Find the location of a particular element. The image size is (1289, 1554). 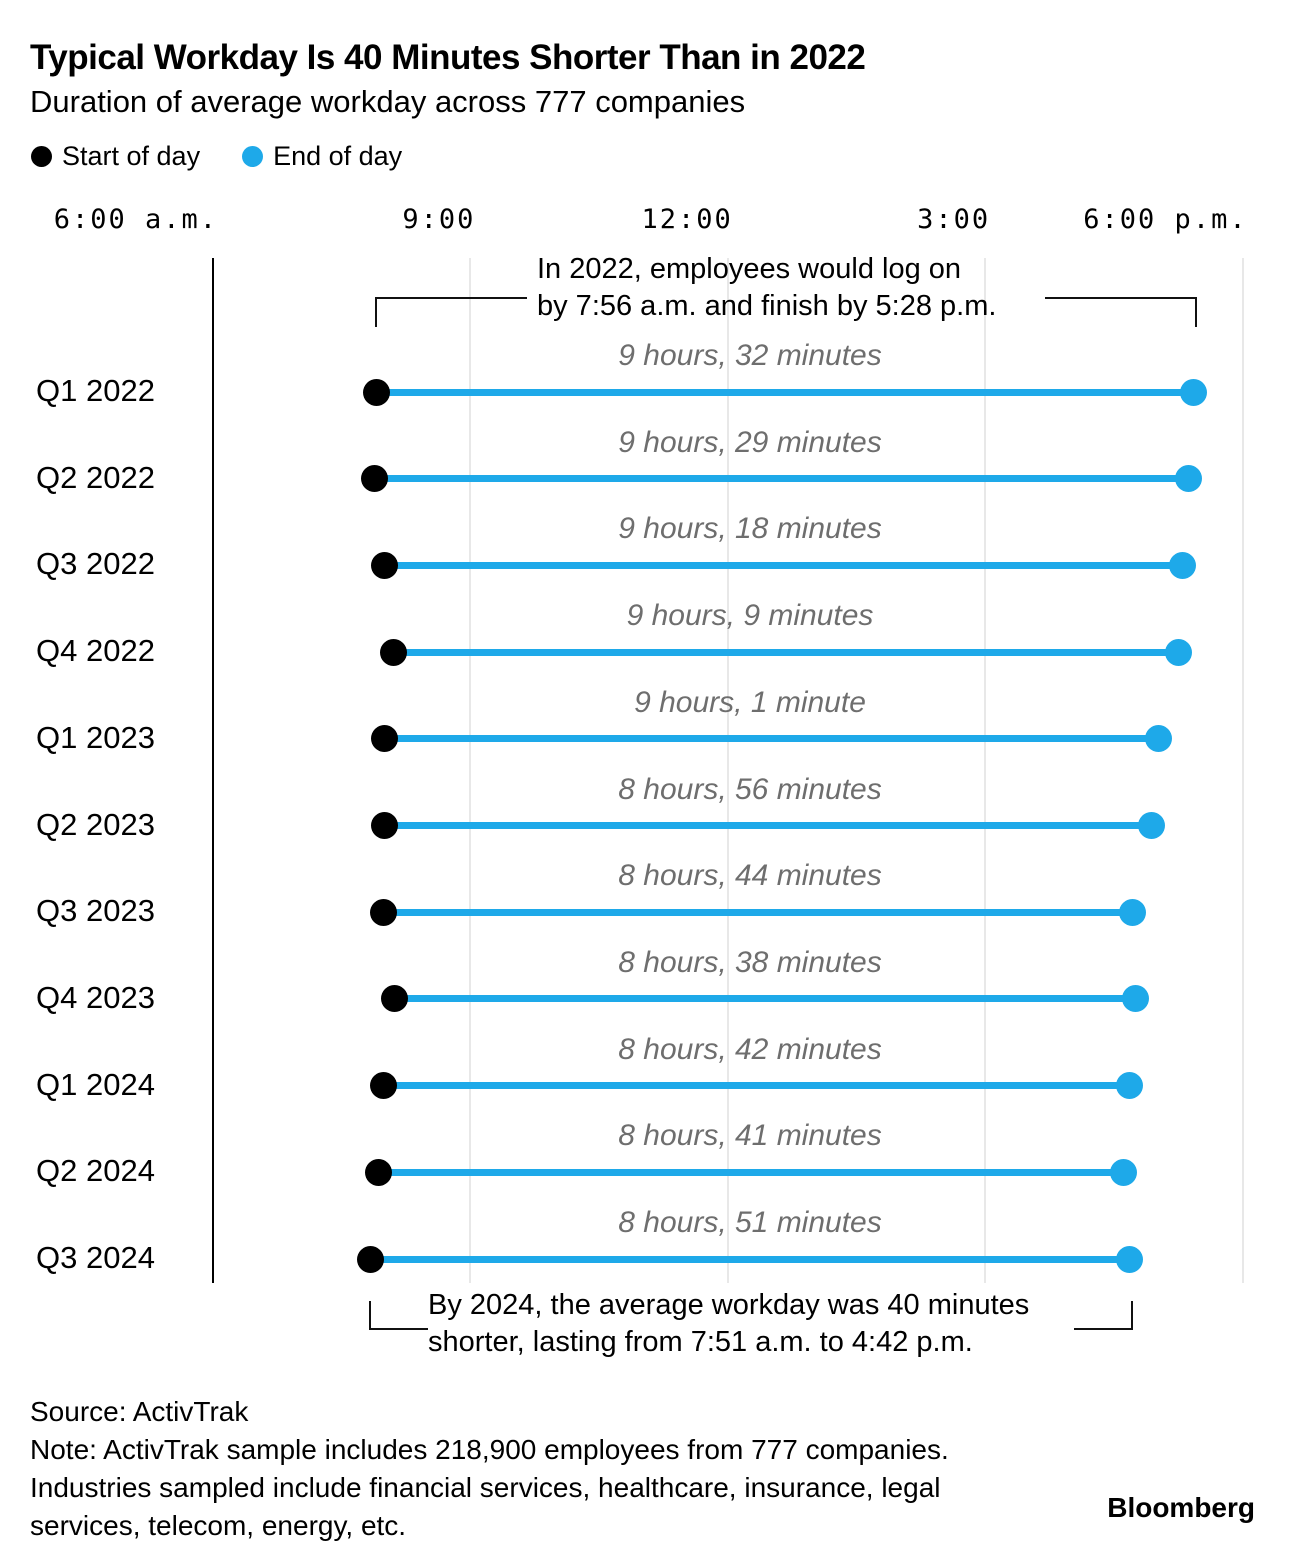

legend: Start of day End of day is located at coordinates (216, 156).